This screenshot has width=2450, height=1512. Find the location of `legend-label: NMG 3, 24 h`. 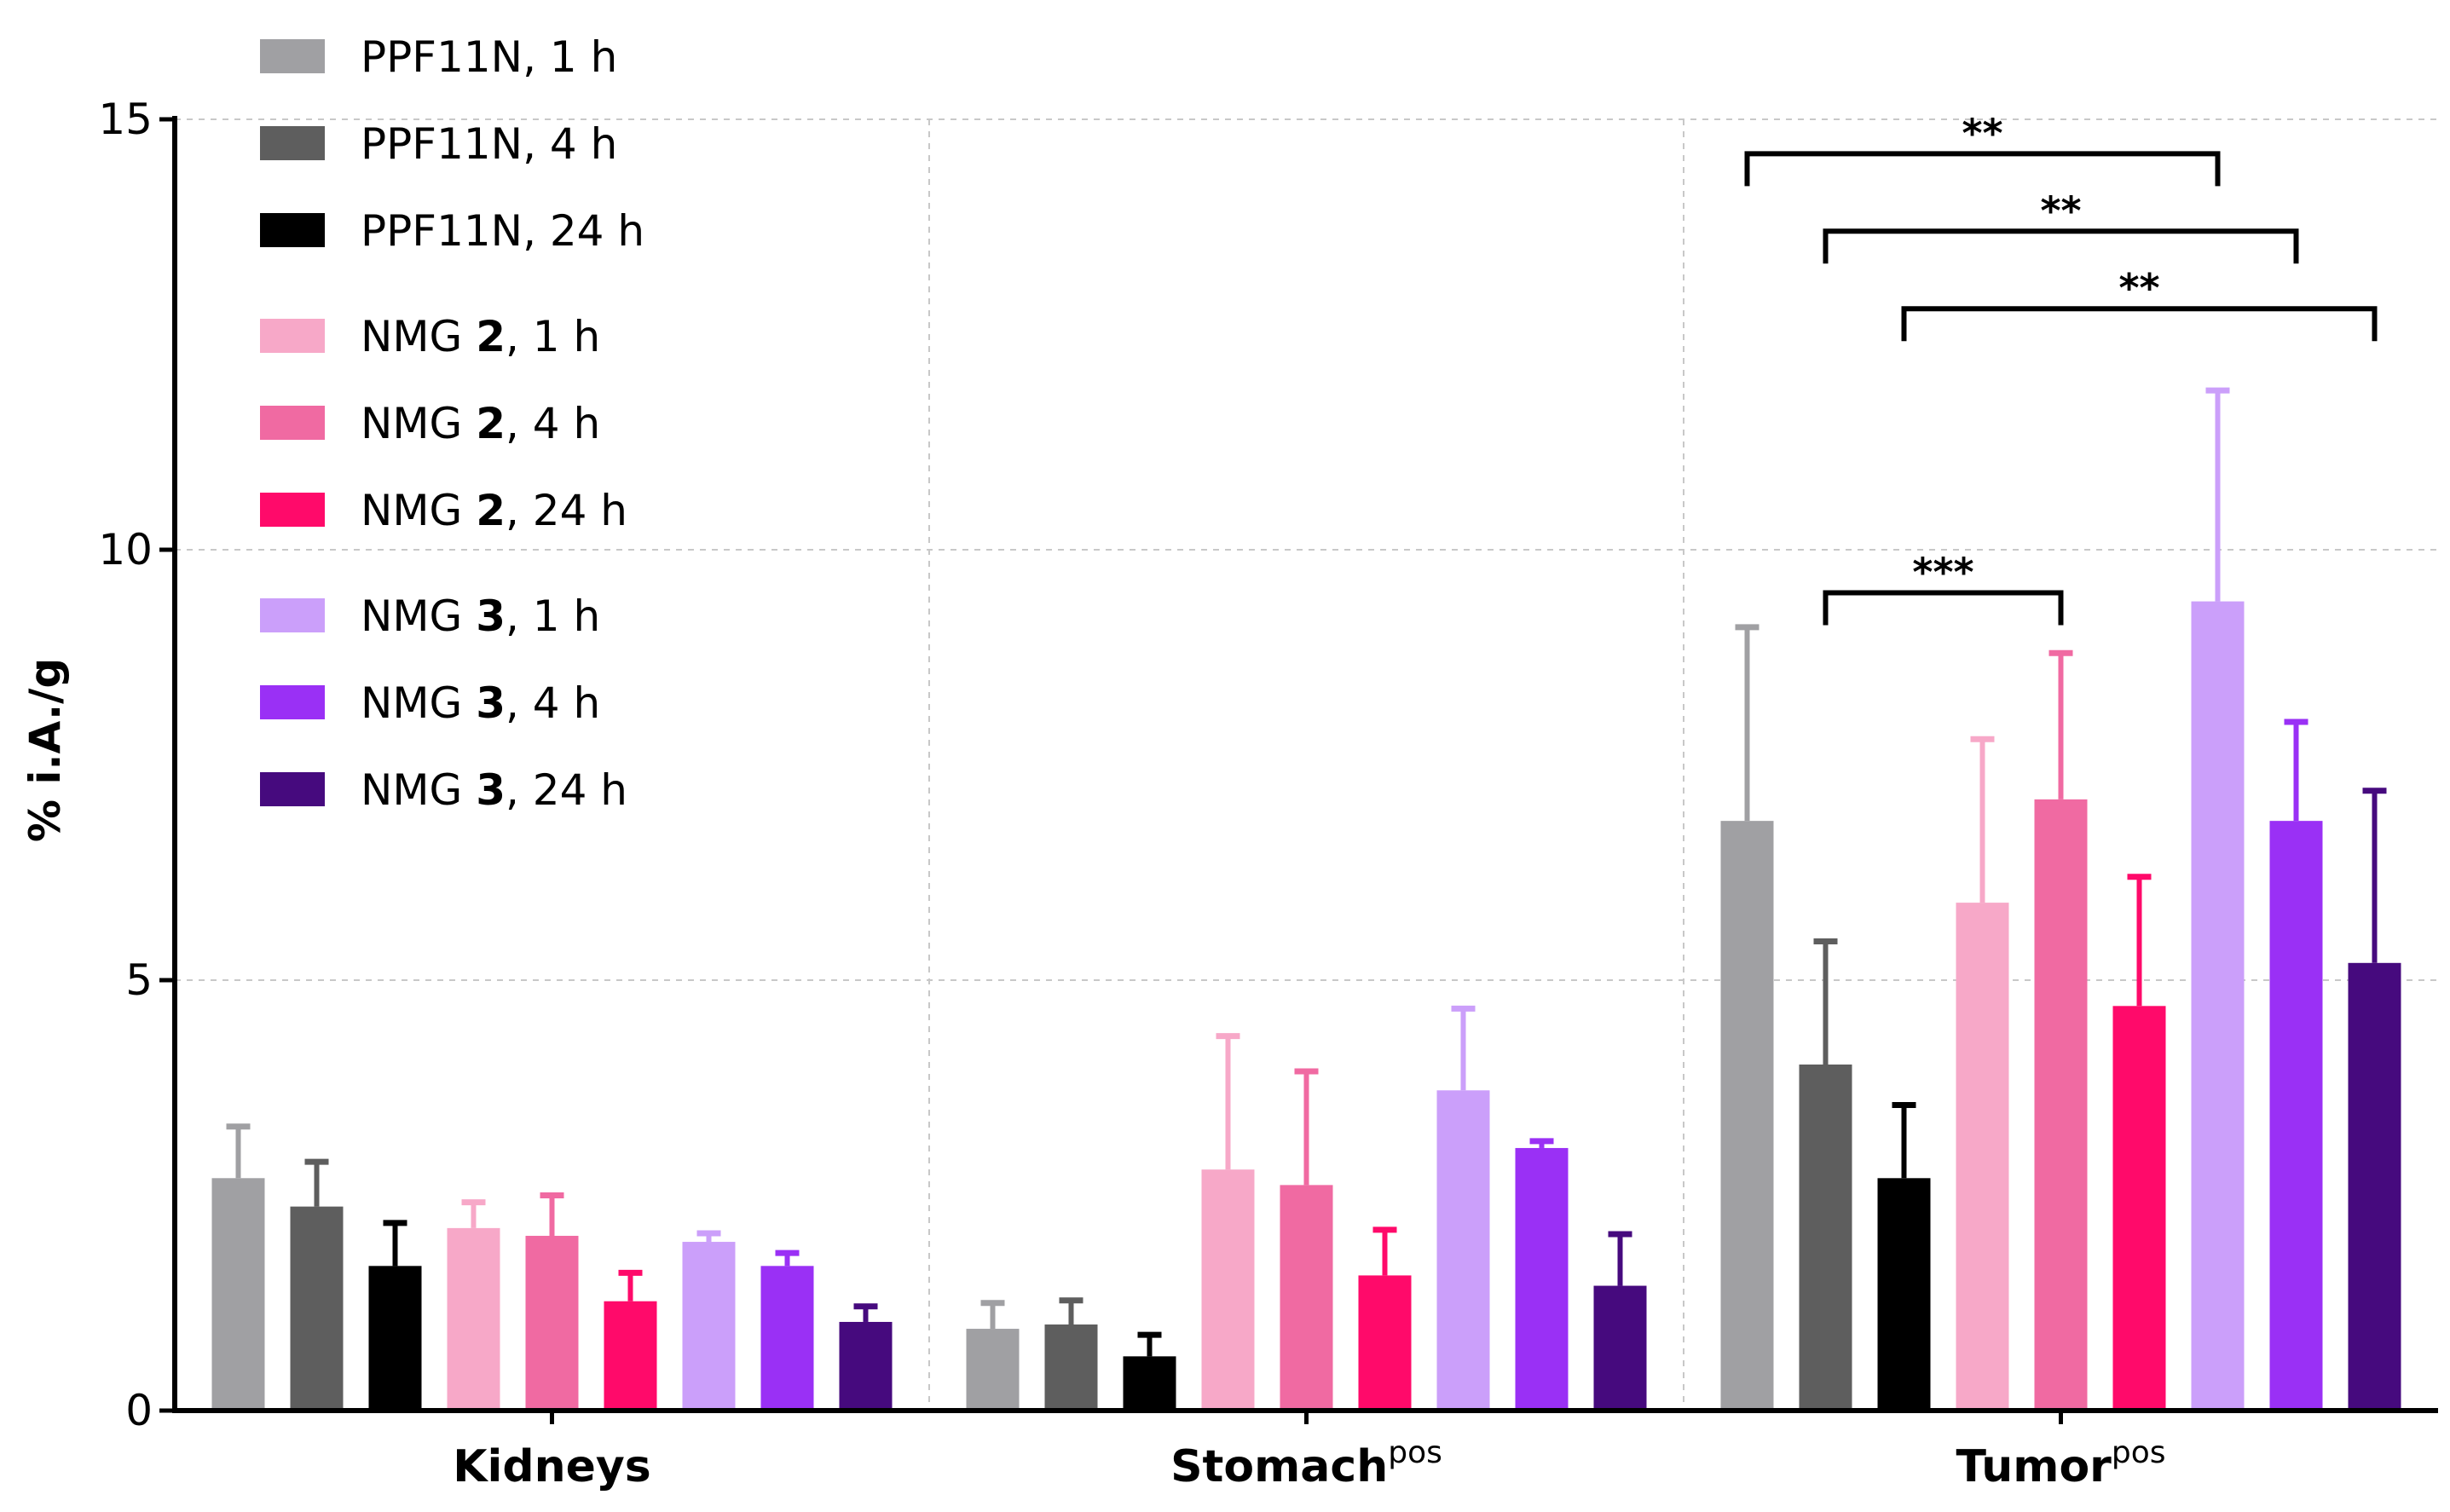

legend-label: NMG 3, 24 h is located at coordinates (494, 790).